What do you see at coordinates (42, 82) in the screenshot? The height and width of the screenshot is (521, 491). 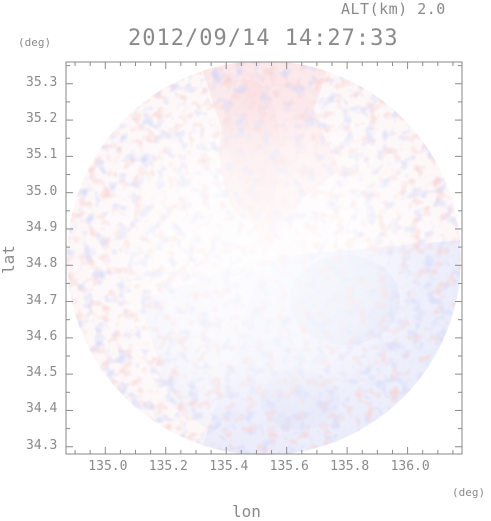 I see `y-tick-label: 35.3` at bounding box center [42, 82].